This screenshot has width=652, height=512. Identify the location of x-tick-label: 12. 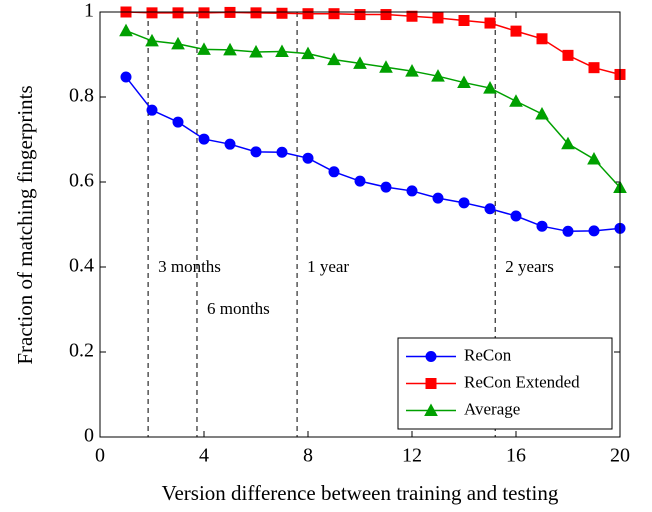
(412, 456).